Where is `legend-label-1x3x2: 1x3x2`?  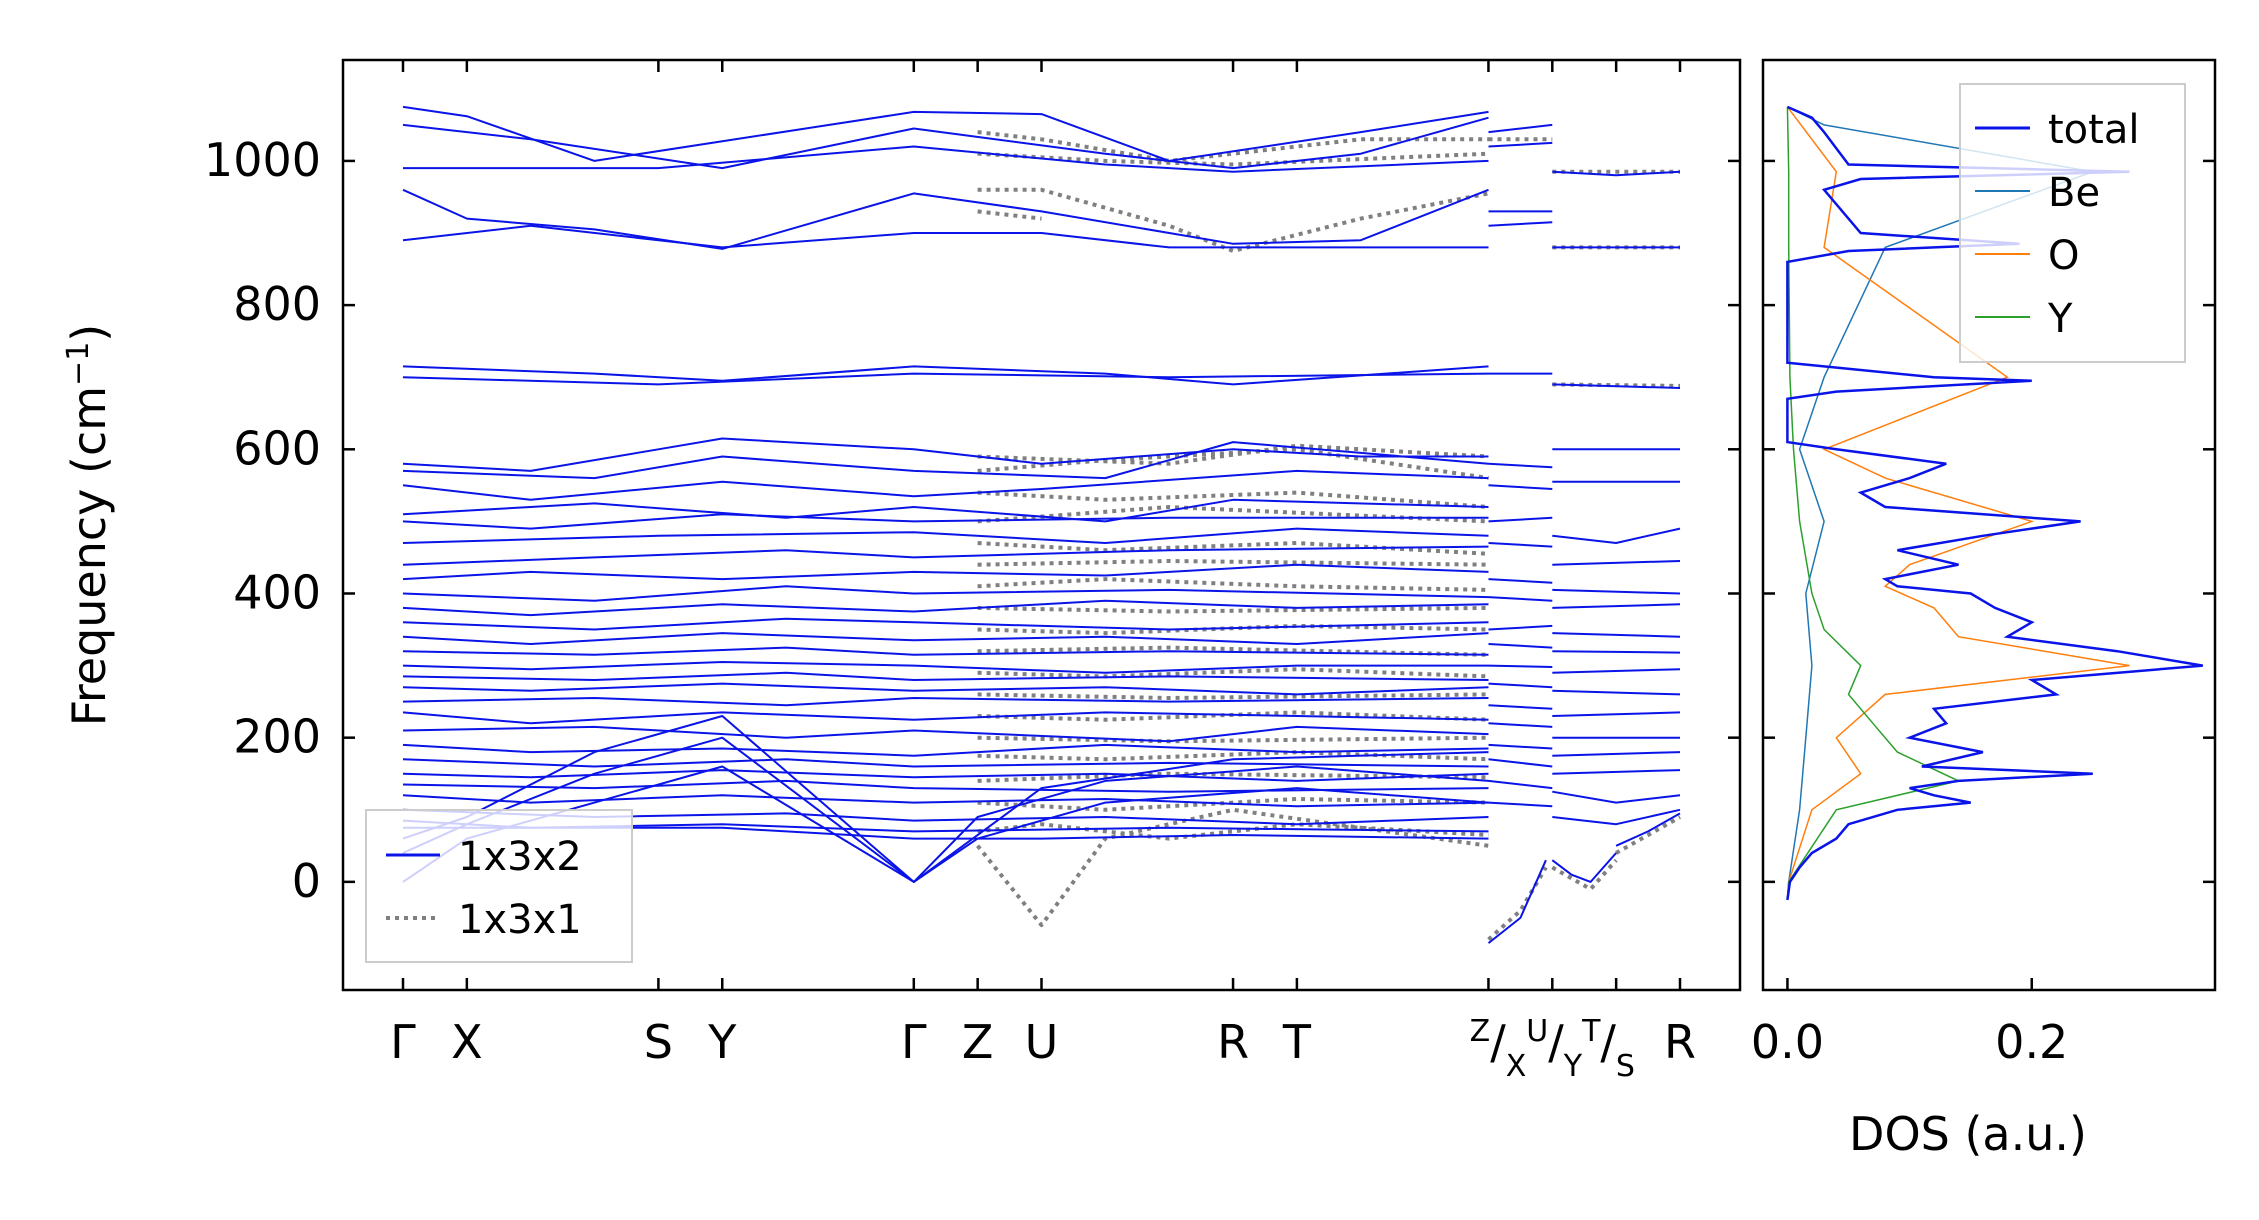
legend-label-1x3x2: 1x3x2 is located at coordinates (520, 857).